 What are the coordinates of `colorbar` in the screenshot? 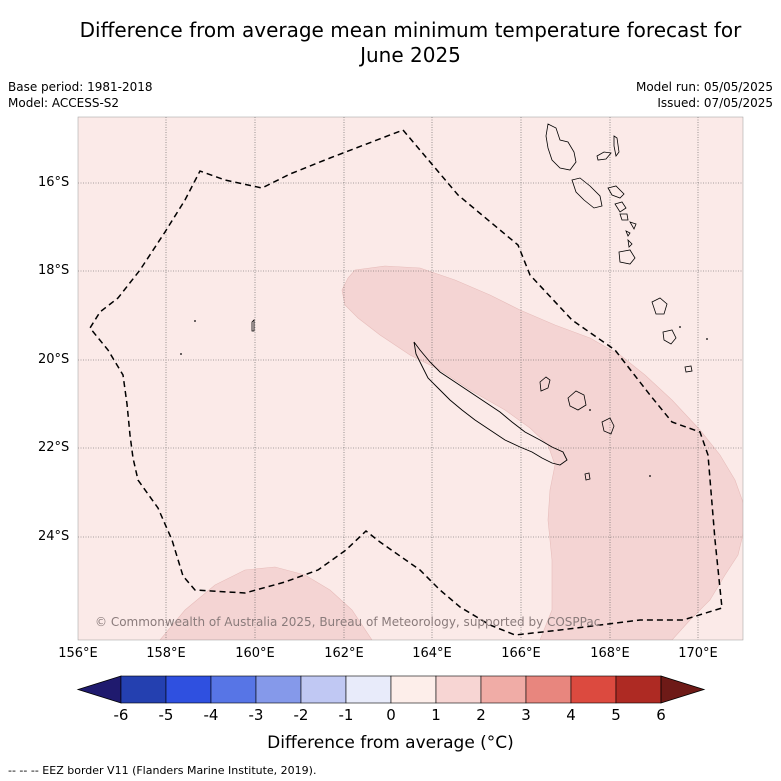 It's located at (391, 689).